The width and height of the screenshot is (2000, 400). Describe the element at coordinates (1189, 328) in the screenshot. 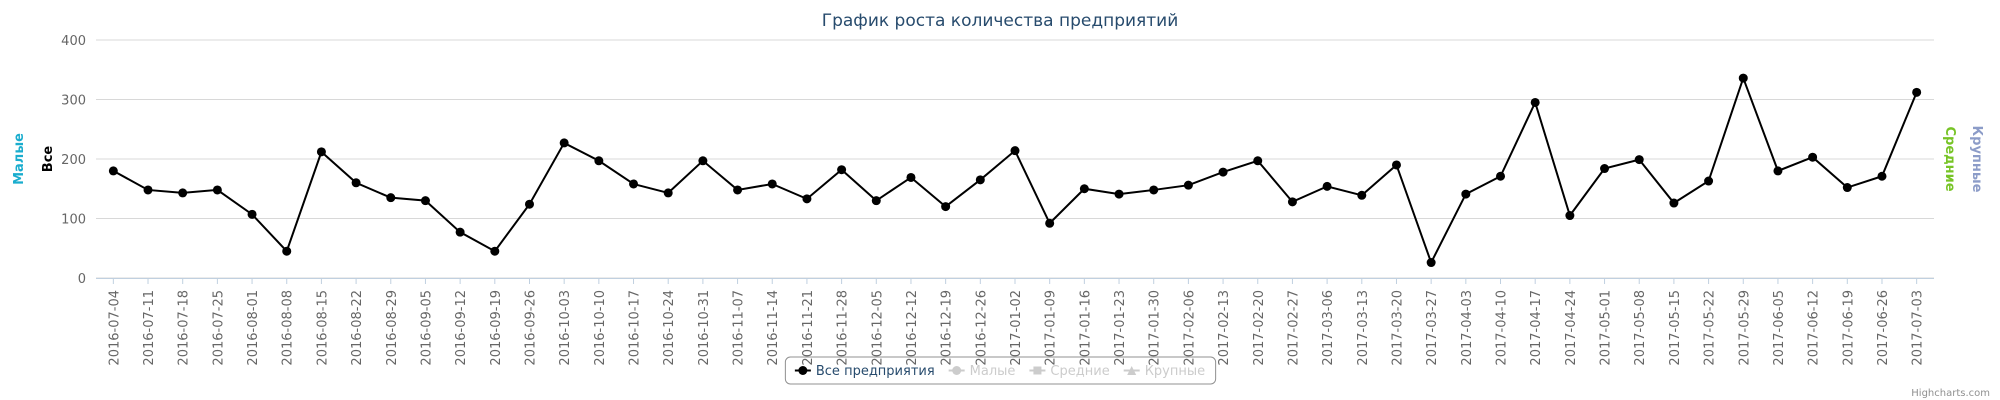

I see `x-tick-label: 2017-02-06` at that location.